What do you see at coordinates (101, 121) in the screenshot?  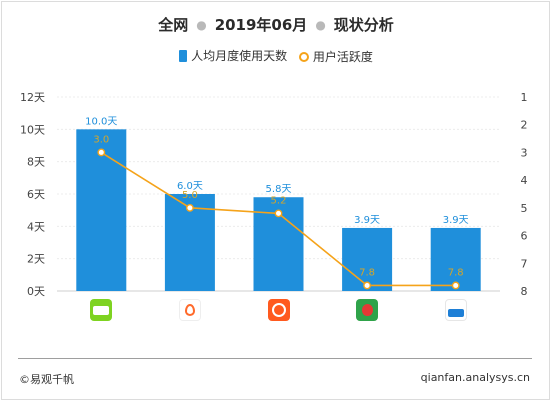 I see `bar-value-label: 10.0天` at bounding box center [101, 121].